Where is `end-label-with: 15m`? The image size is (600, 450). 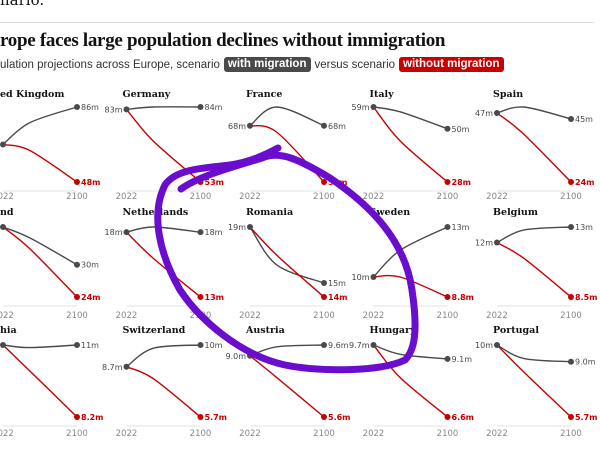 end-label-with: 15m is located at coordinates (337, 283).